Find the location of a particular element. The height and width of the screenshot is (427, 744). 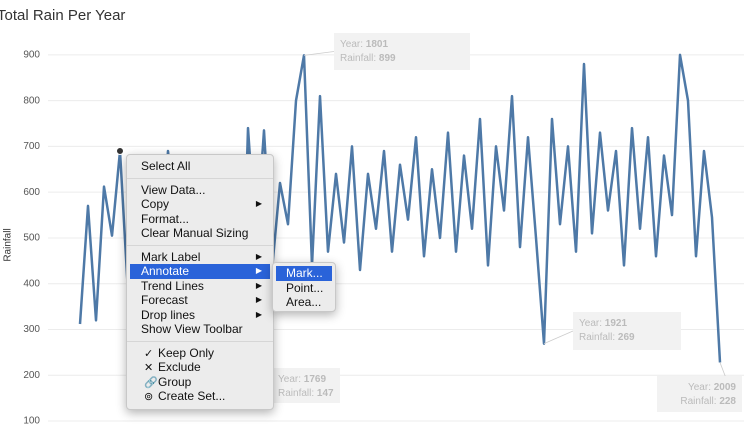

annotation-value: 2009 is located at coordinates (725, 387).